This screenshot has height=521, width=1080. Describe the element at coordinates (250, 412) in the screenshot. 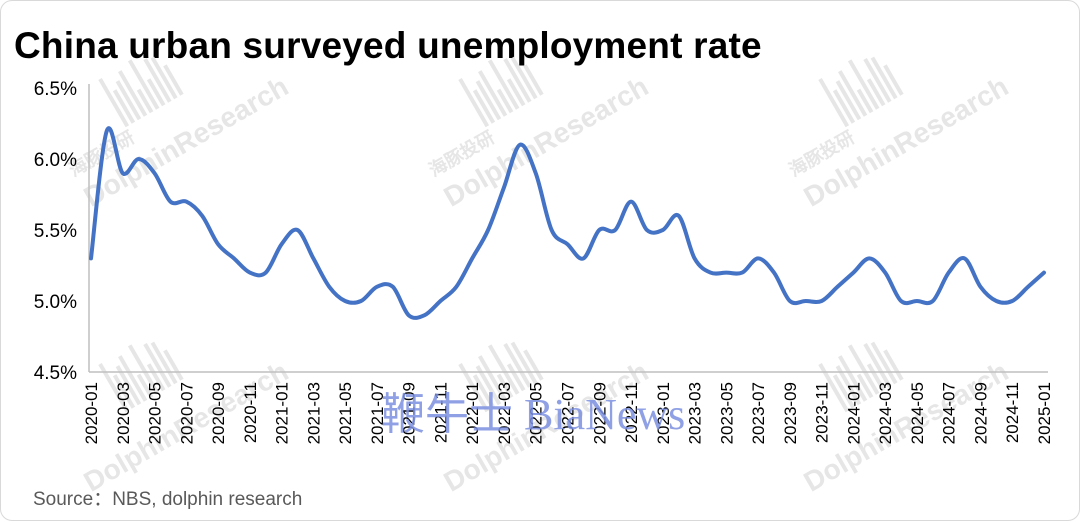

I see `x-tick-label: 2020-11` at that location.